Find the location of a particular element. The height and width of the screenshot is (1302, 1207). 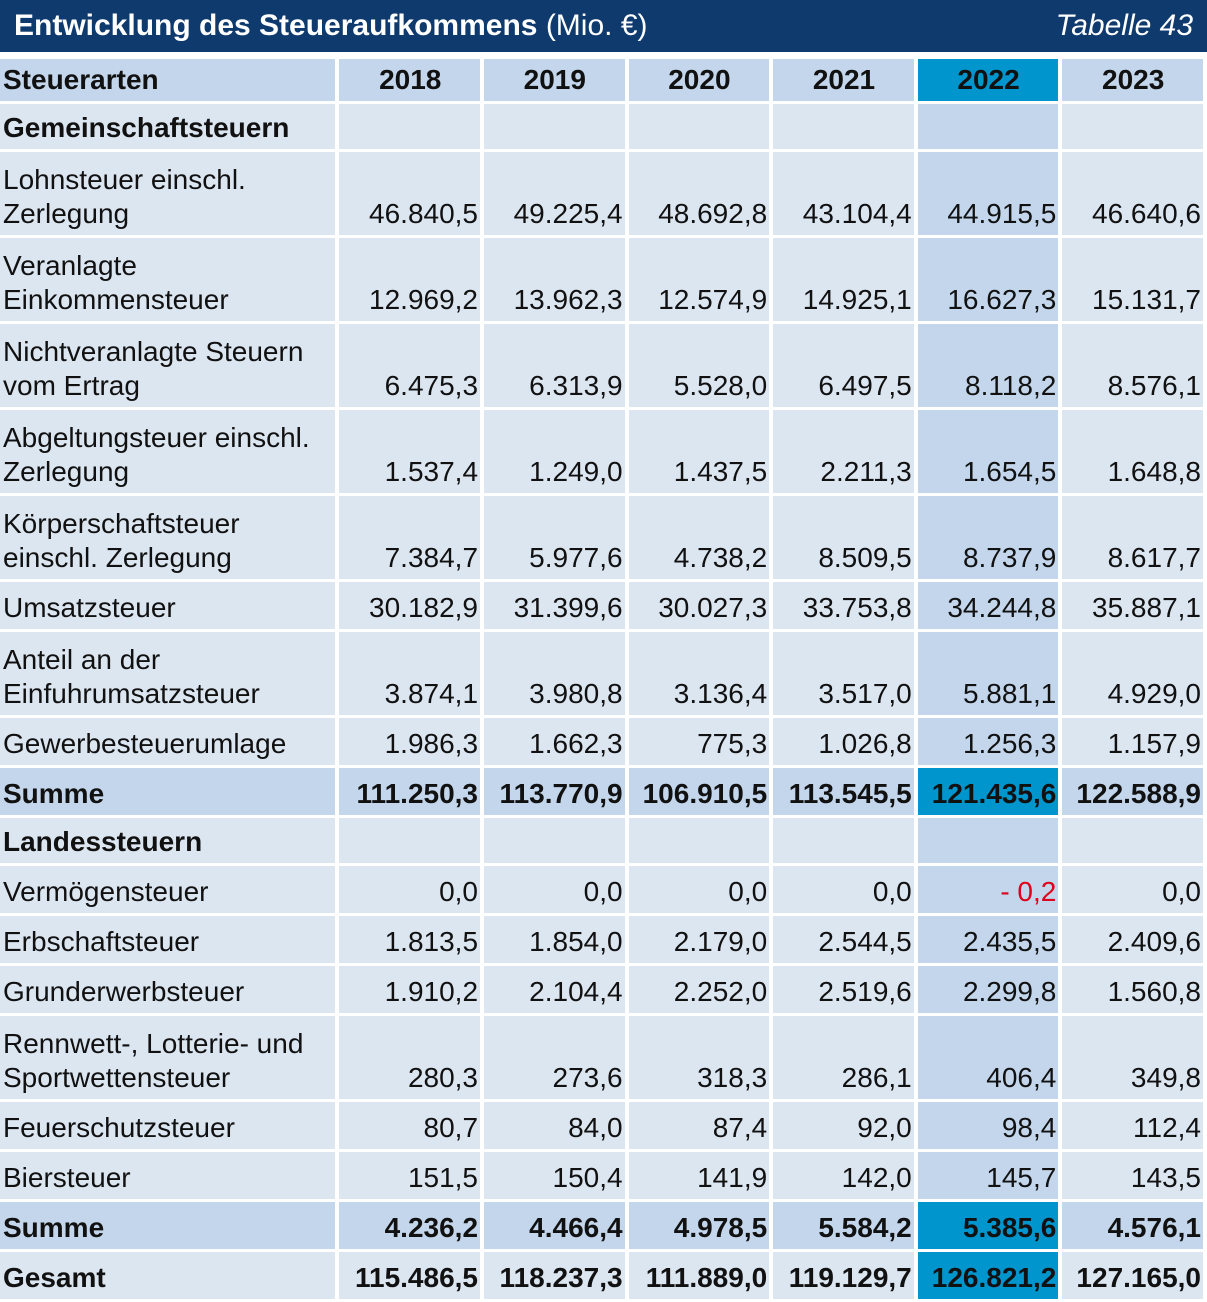

table-row-label: Körperschaftsteuer einschl. Zerlegung is located at coordinates (168, 537).